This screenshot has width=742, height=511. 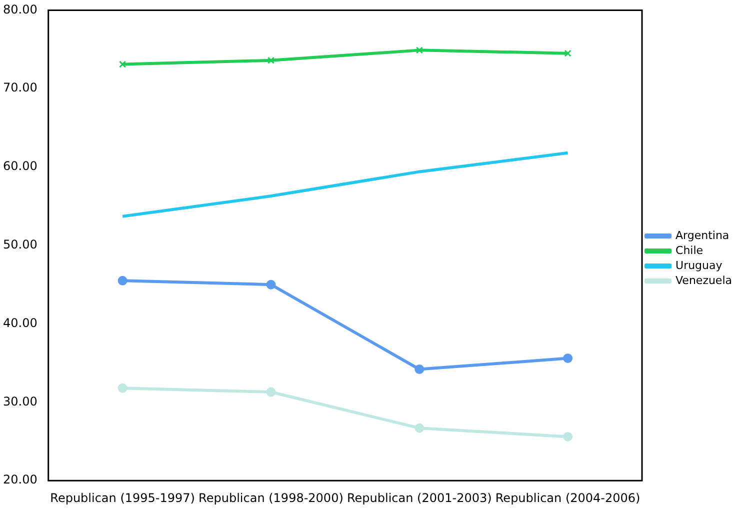 What do you see at coordinates (704, 280) in the screenshot?
I see `legend-label: Venezuela` at bounding box center [704, 280].